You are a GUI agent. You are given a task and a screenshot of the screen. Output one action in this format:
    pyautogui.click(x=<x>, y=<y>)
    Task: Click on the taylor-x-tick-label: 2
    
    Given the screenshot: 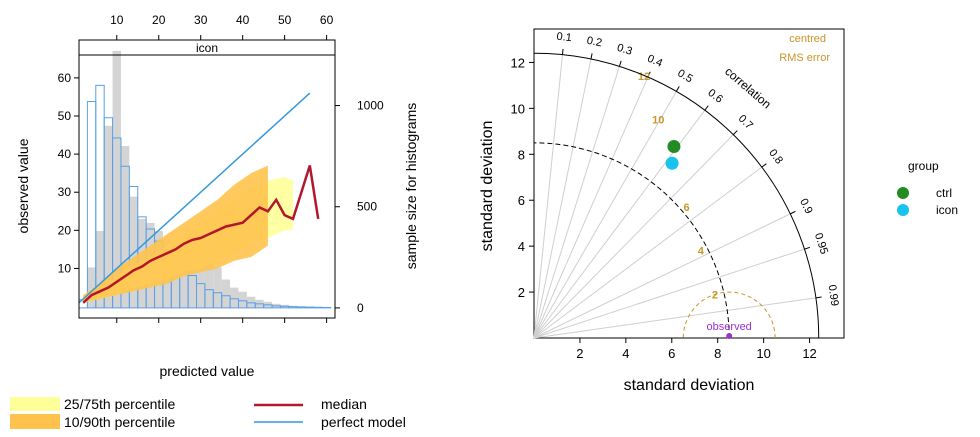 What is the action you would take?
    pyautogui.click(x=579, y=353)
    